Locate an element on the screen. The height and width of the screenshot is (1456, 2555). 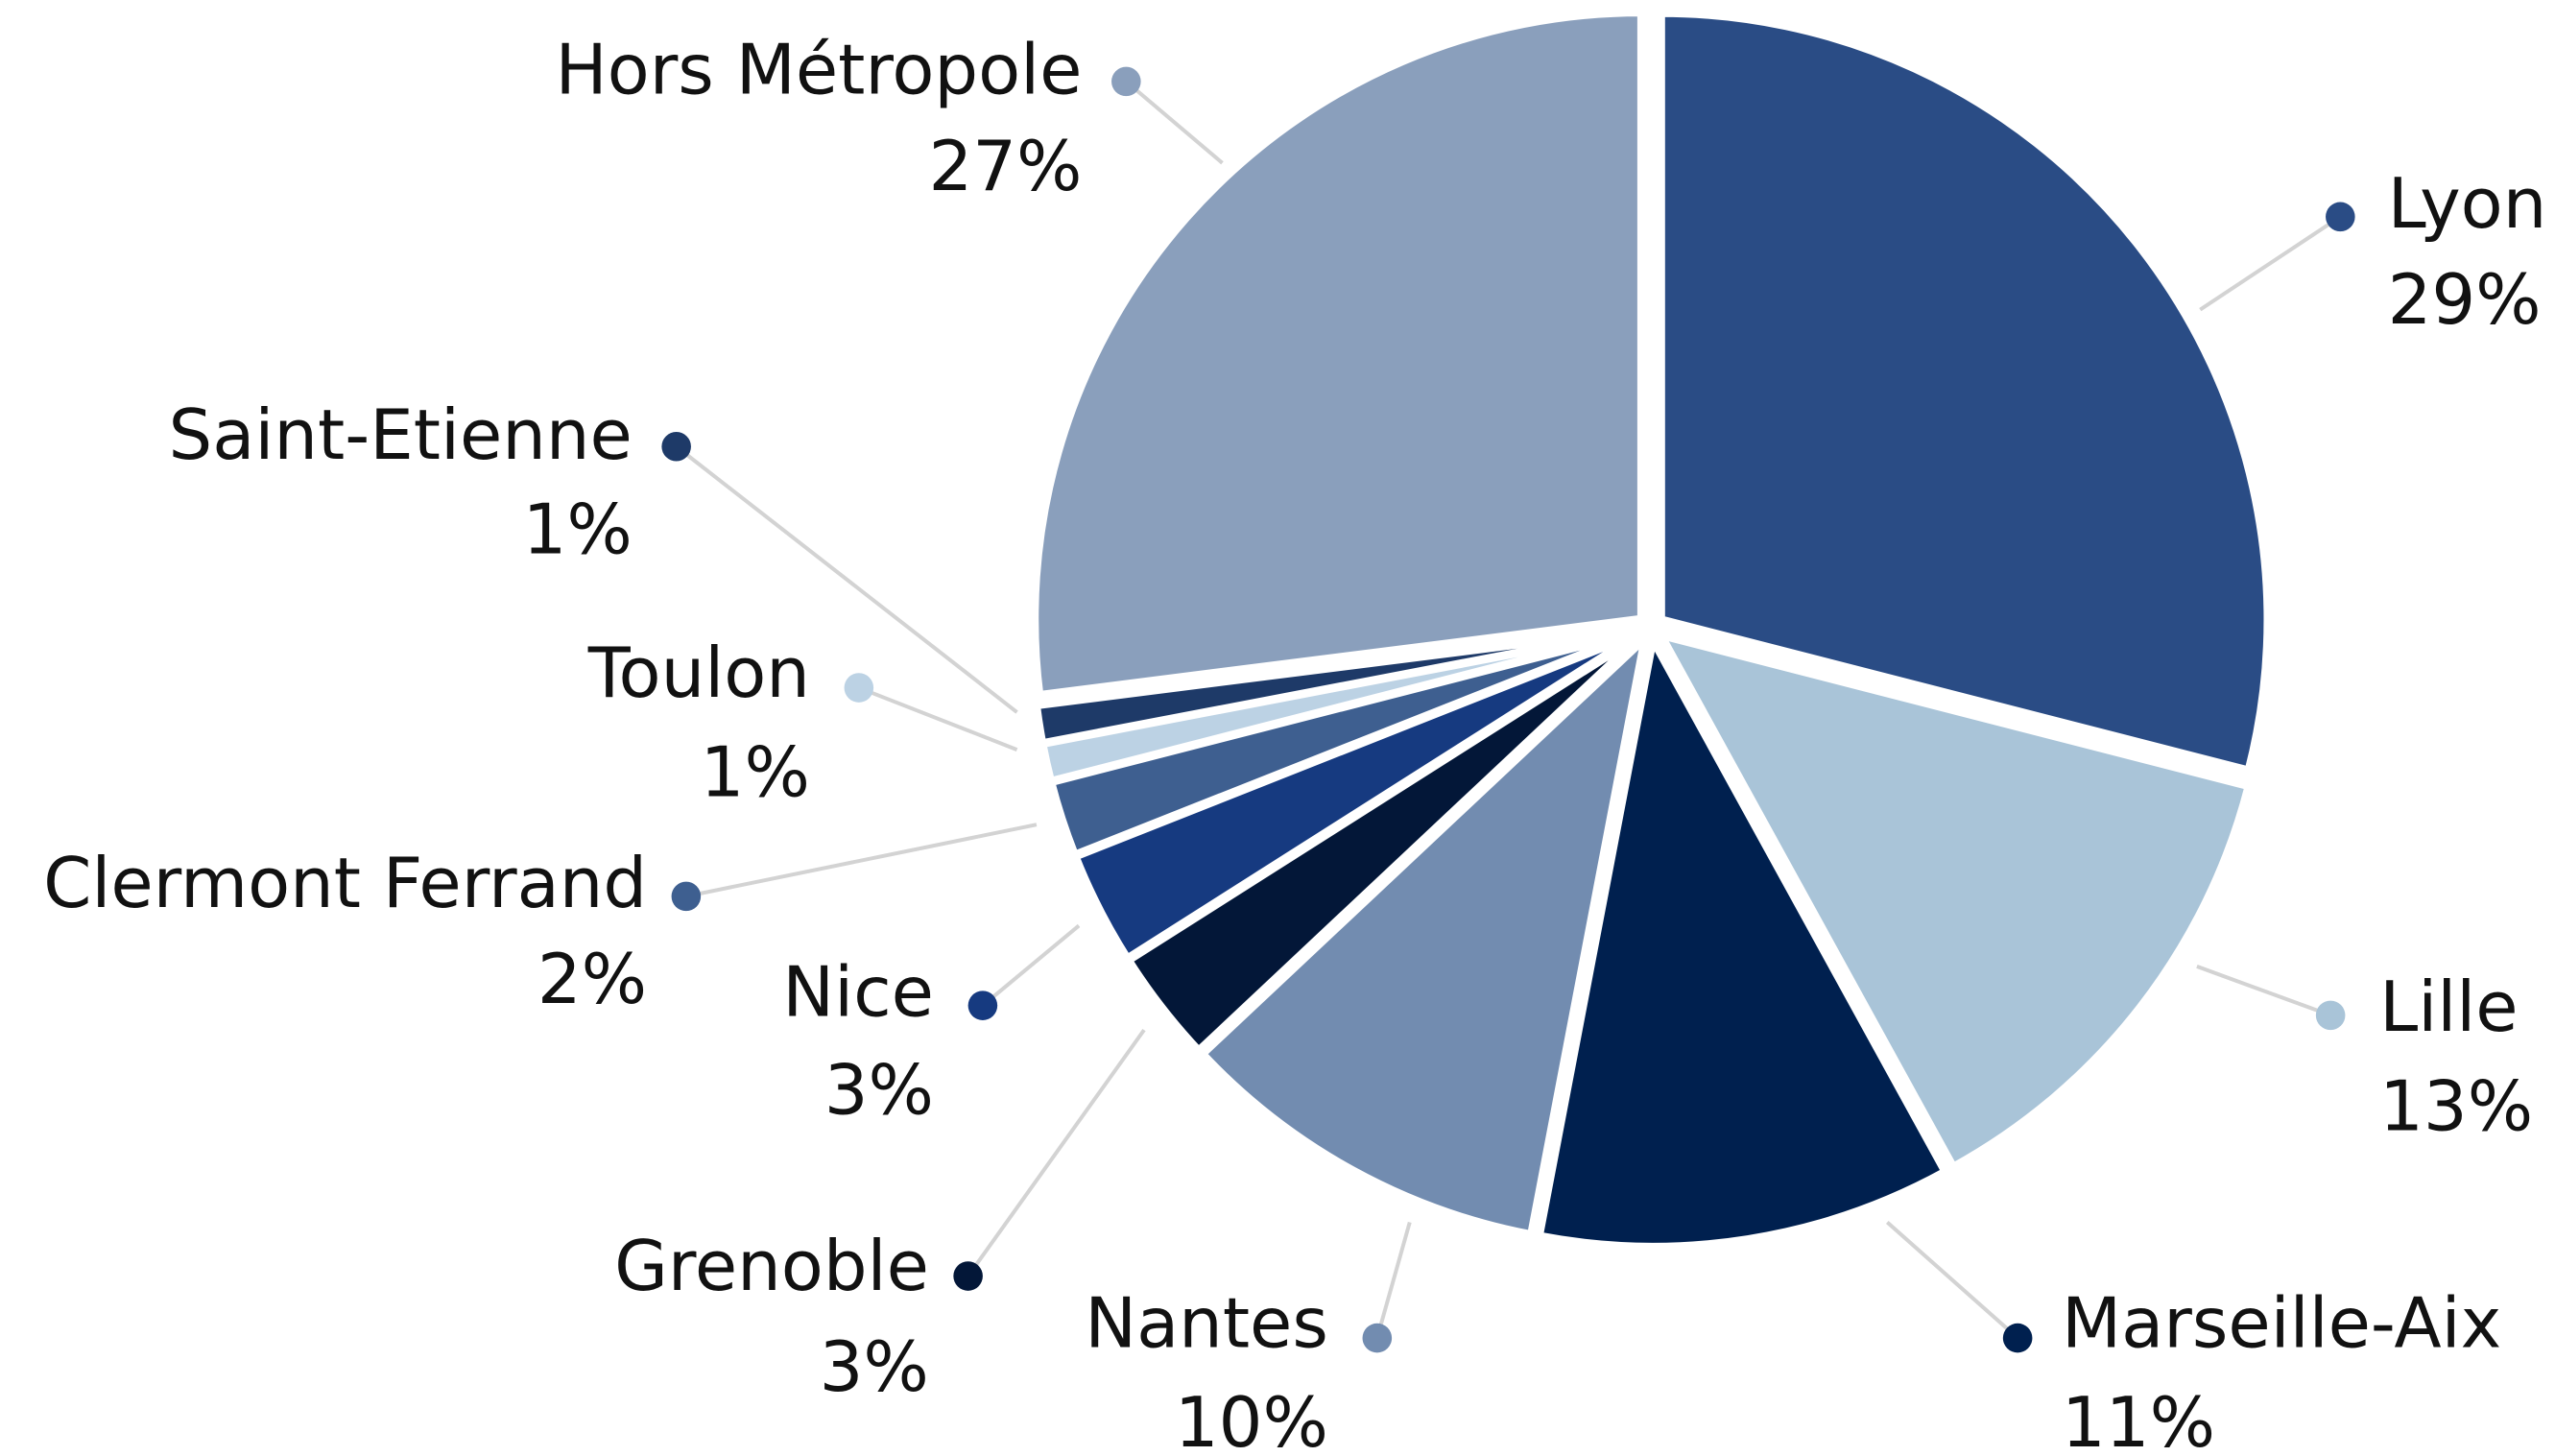
slice-name: Lyon is located at coordinates (2467, 204).